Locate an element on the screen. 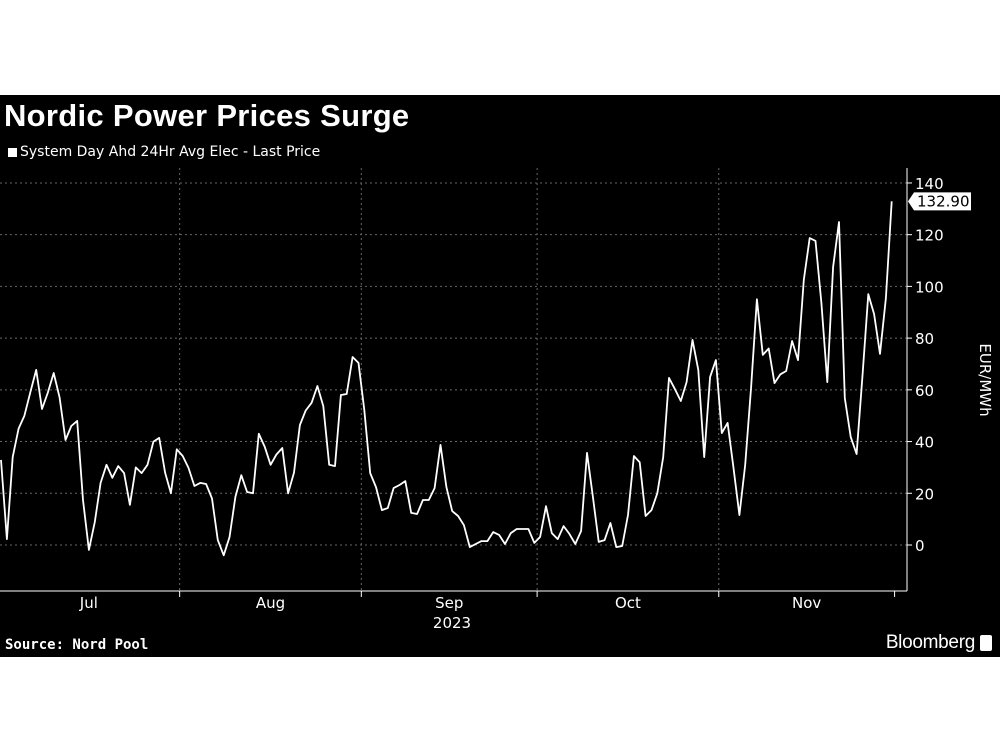 The height and width of the screenshot is (750, 1000). last-value-text: 132.90 is located at coordinates (943, 201).